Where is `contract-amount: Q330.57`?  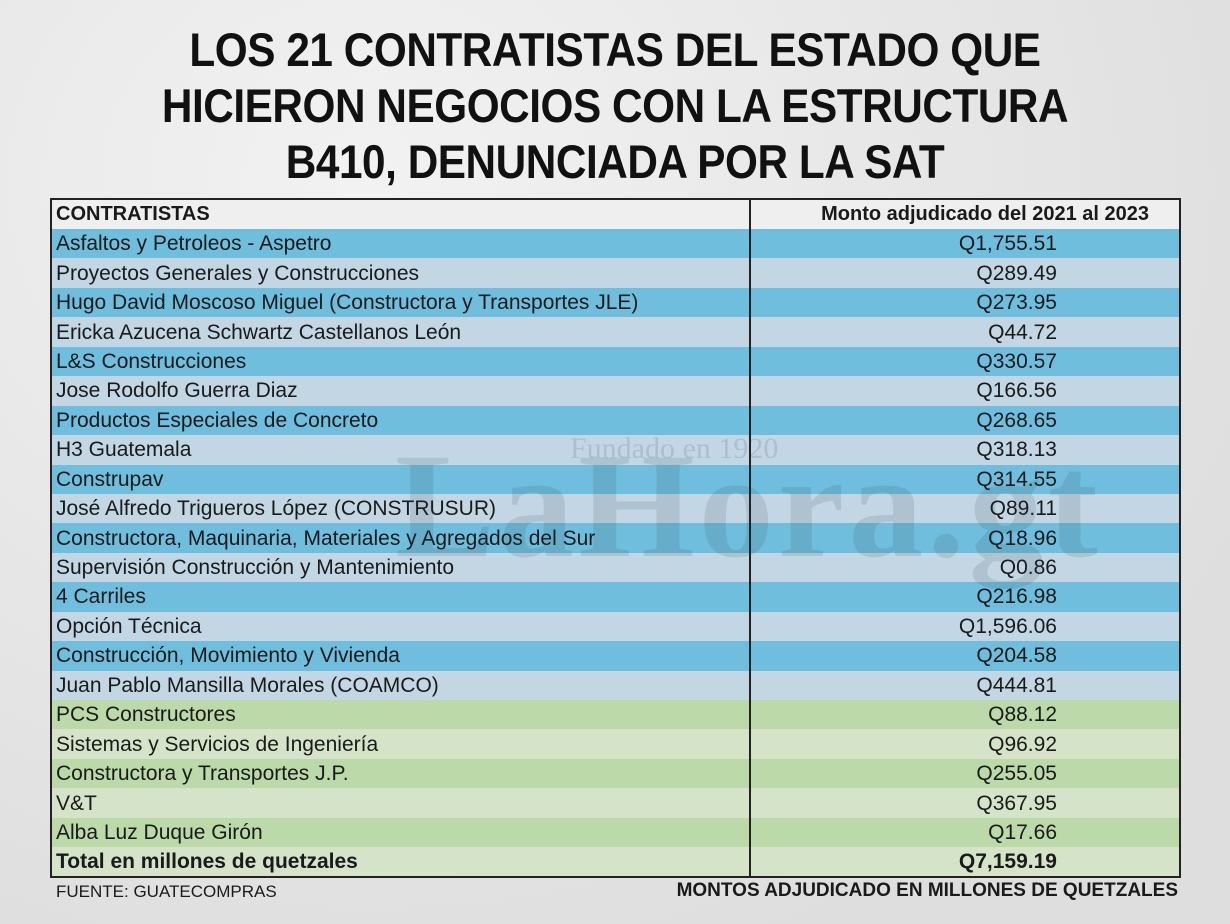
contract-amount: Q330.57 is located at coordinates (964, 361).